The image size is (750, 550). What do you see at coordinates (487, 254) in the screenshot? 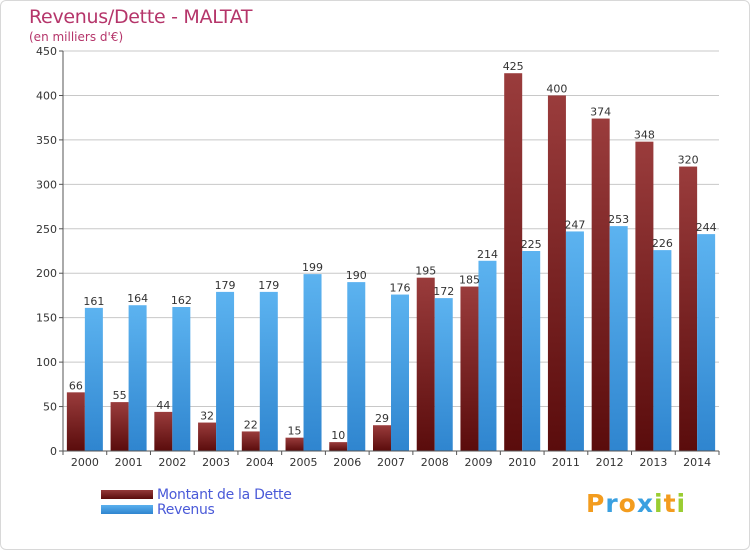
I see `data-label-revenus: 214` at bounding box center [487, 254].